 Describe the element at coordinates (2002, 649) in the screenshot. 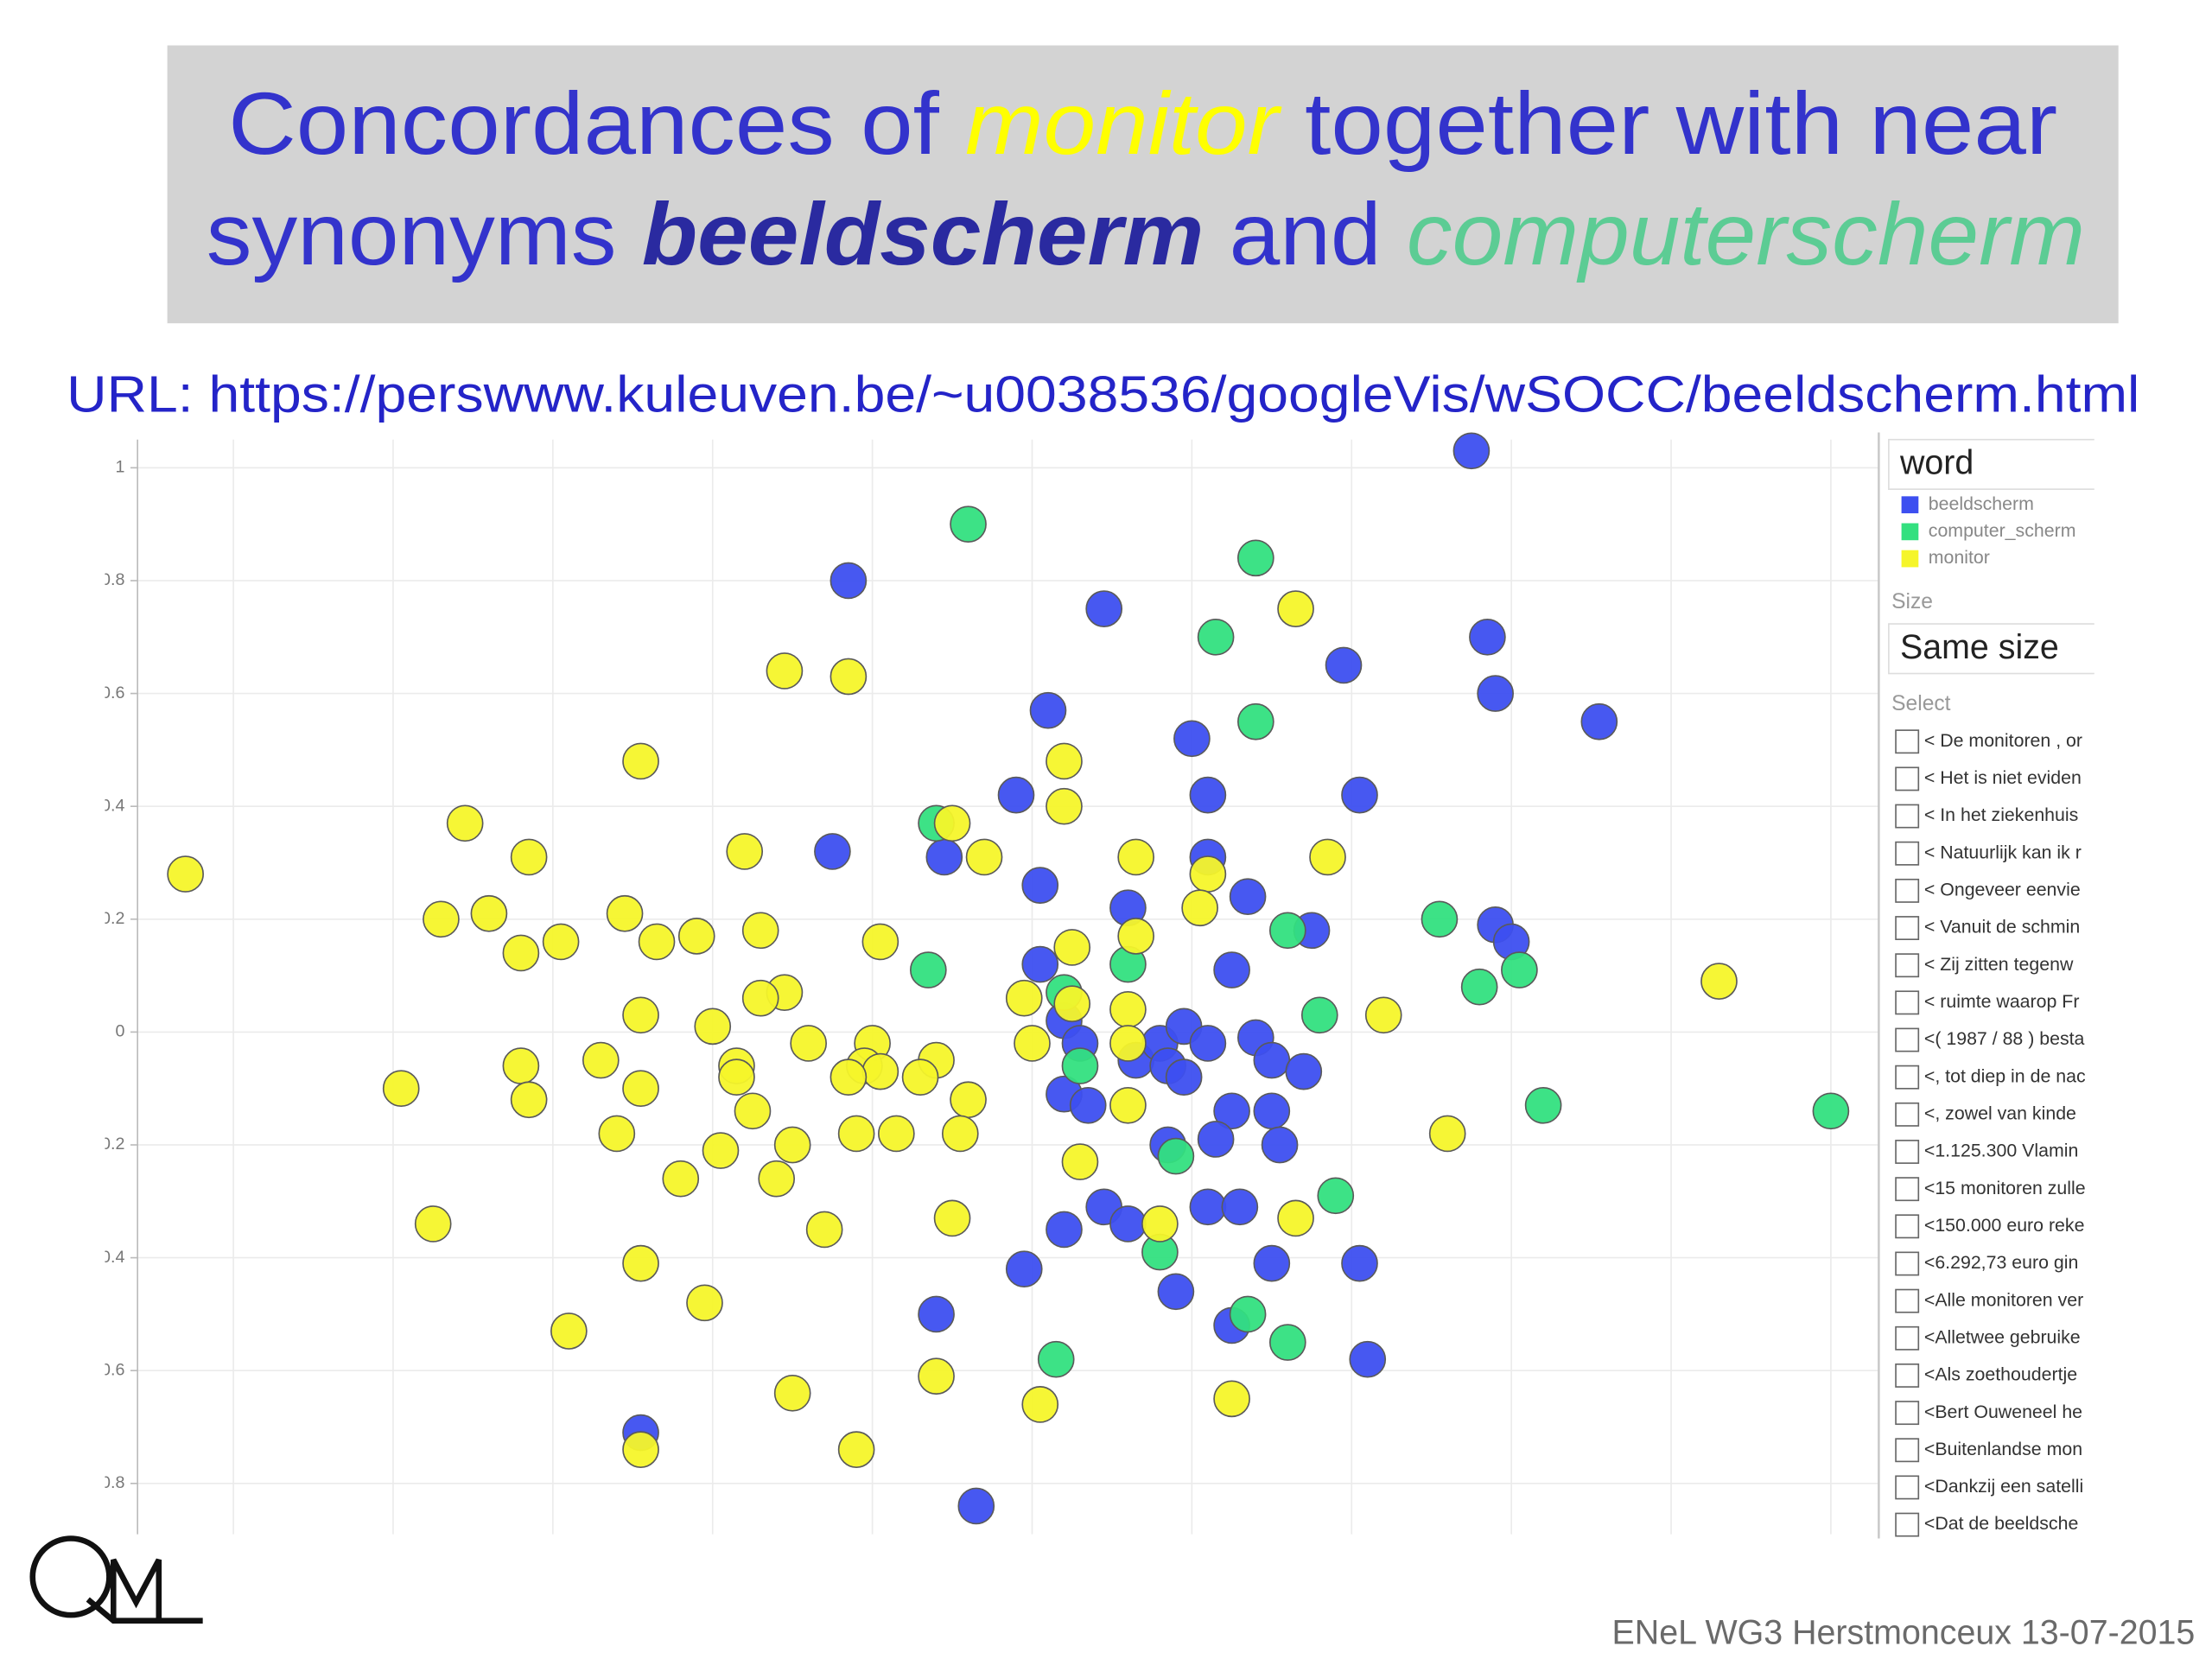

I see `size-select` at that location.